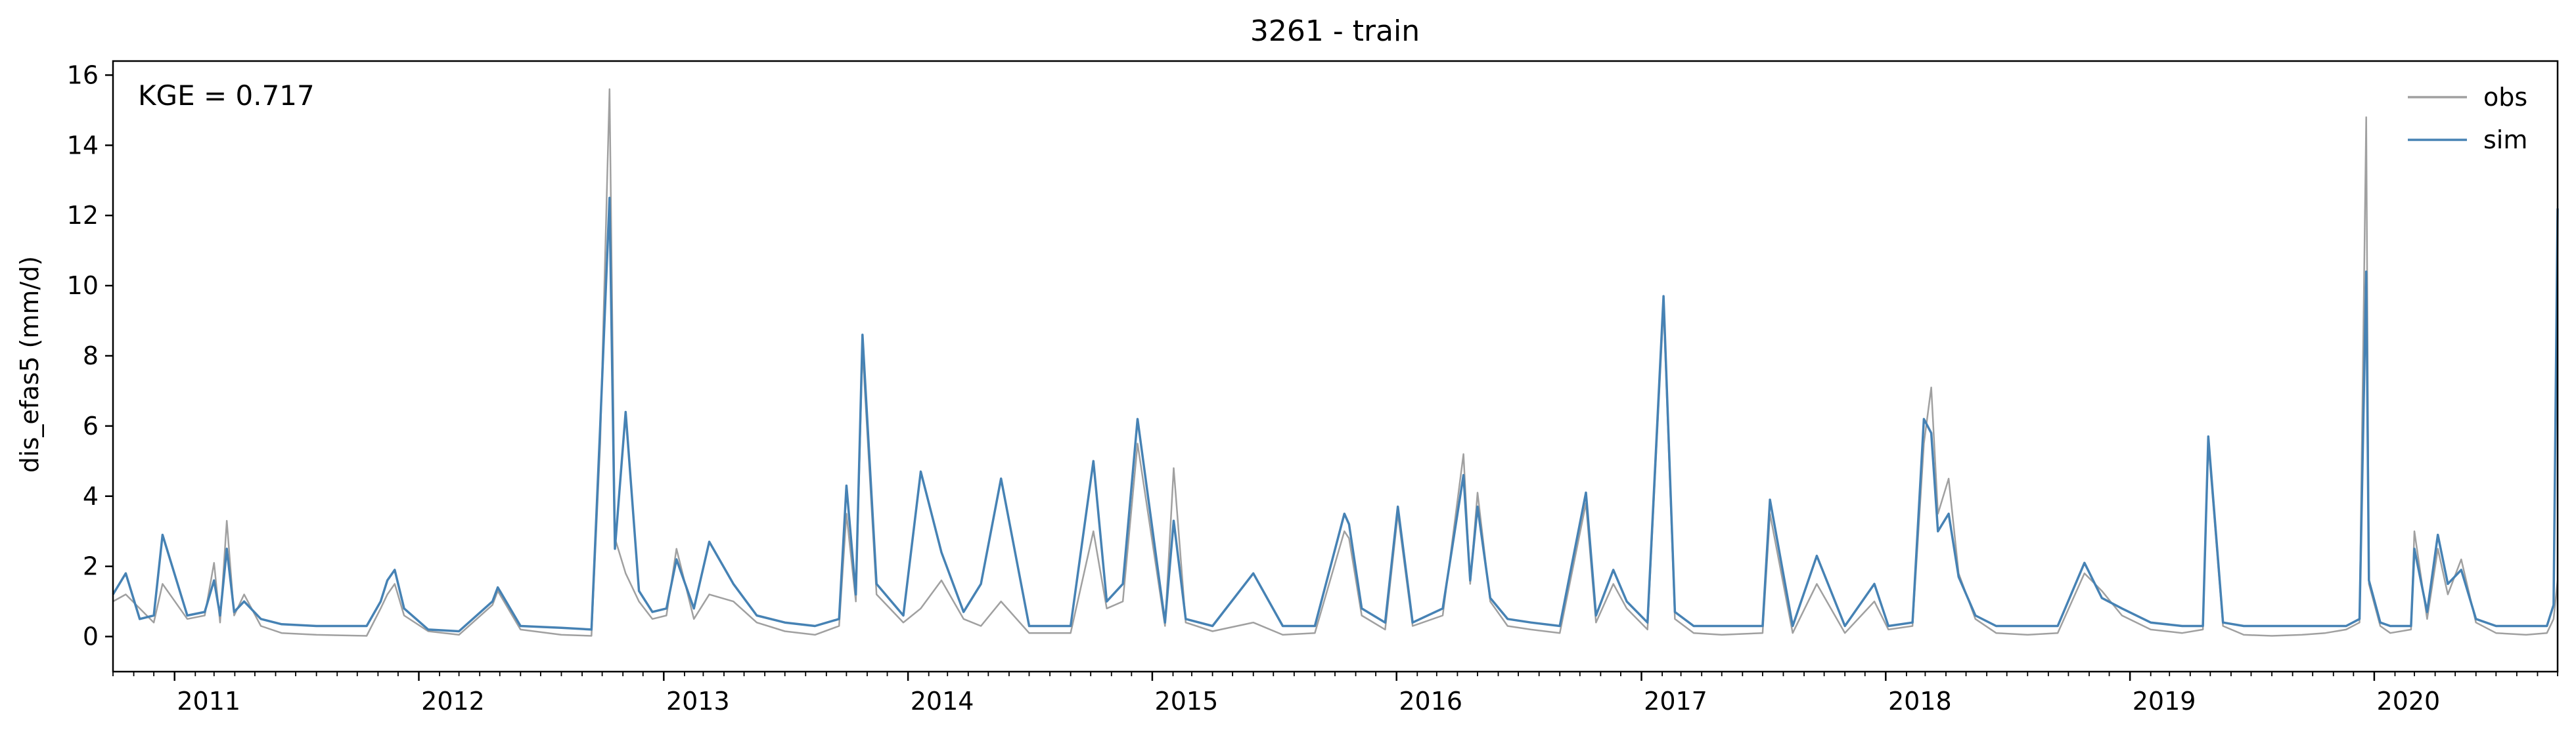  What do you see at coordinates (1187, 701) in the screenshot?
I see `x-tick-label: 2015` at bounding box center [1187, 701].